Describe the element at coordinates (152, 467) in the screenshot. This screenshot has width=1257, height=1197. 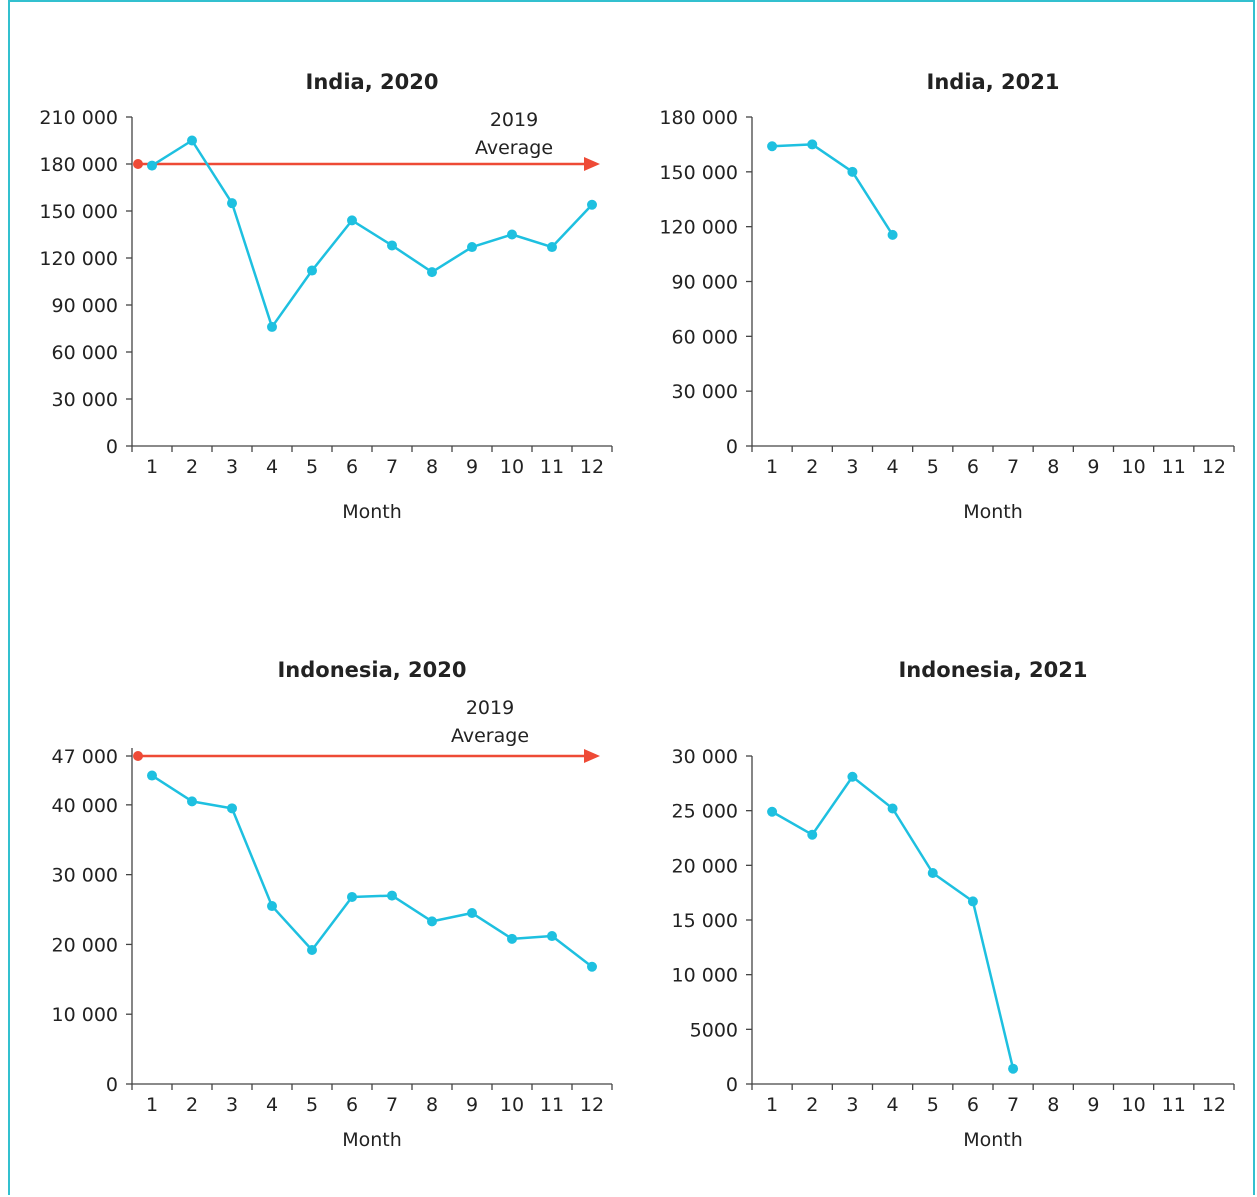
I see `chart1-x-tick-label: 1` at that location.